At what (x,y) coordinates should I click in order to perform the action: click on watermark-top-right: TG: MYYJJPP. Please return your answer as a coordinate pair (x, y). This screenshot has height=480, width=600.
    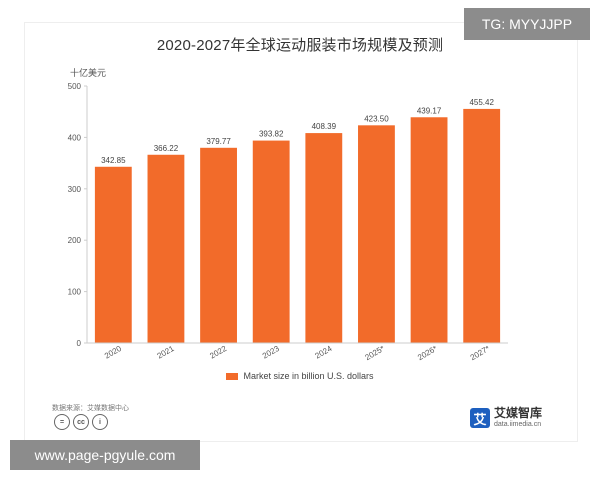
    Looking at the image, I should click on (527, 24).